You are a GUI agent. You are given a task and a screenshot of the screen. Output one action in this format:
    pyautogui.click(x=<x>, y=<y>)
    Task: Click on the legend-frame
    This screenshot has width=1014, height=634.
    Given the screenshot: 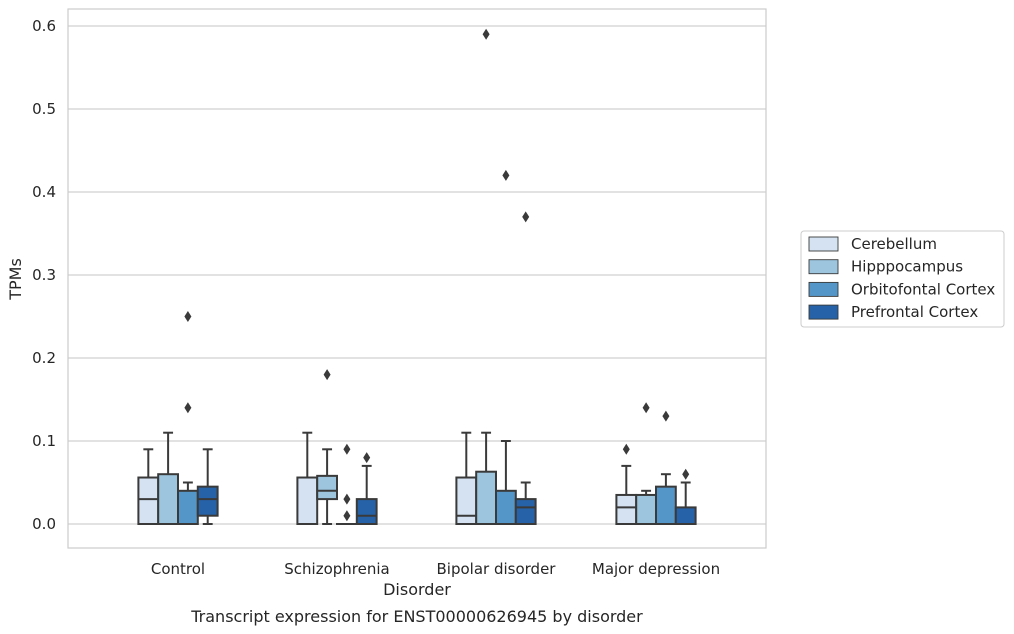 What is the action you would take?
    pyautogui.click(x=902, y=279)
    